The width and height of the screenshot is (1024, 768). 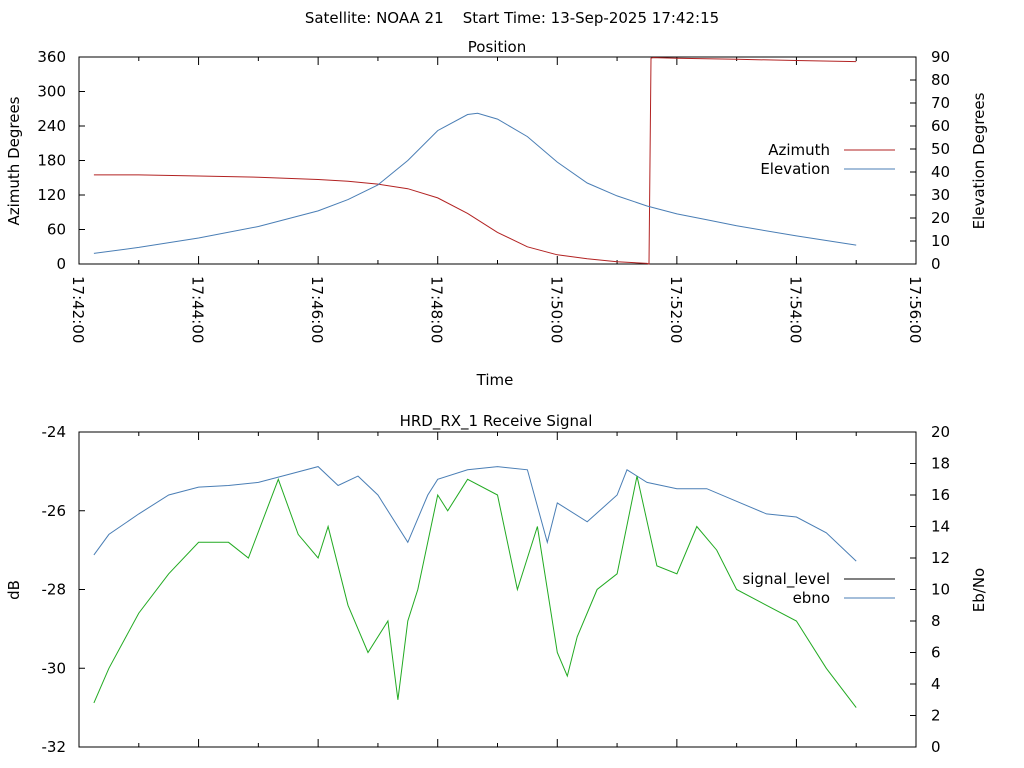 What do you see at coordinates (940, 80) in the screenshot?
I see `right-axis-tick-label: 80` at bounding box center [940, 80].